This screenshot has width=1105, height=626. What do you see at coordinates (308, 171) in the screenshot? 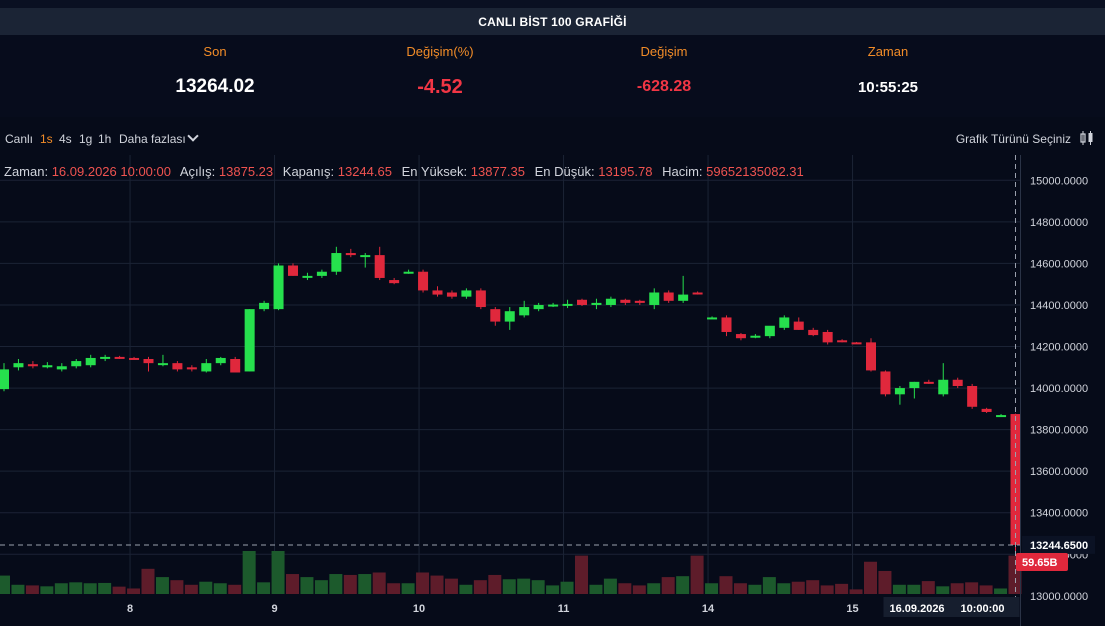
I see `legend-close-key: Kapanış:` at bounding box center [308, 171].